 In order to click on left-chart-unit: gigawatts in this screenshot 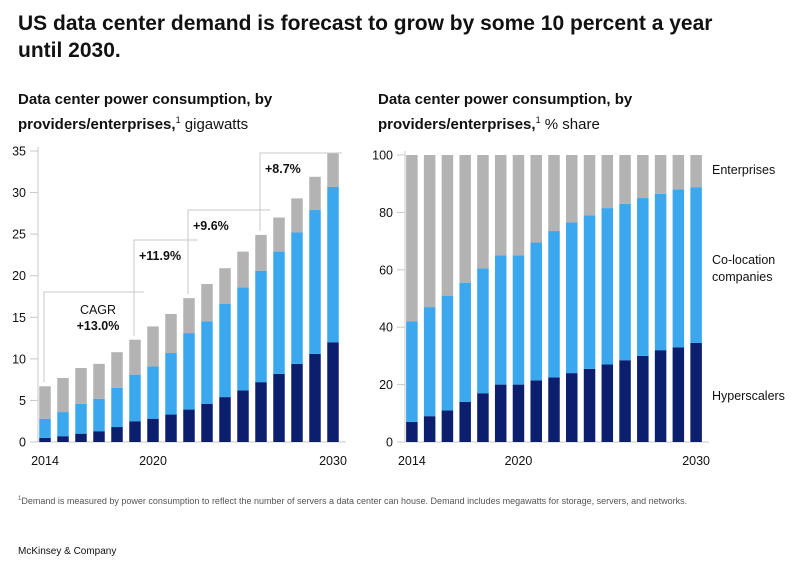, I will do `click(216, 124)`.